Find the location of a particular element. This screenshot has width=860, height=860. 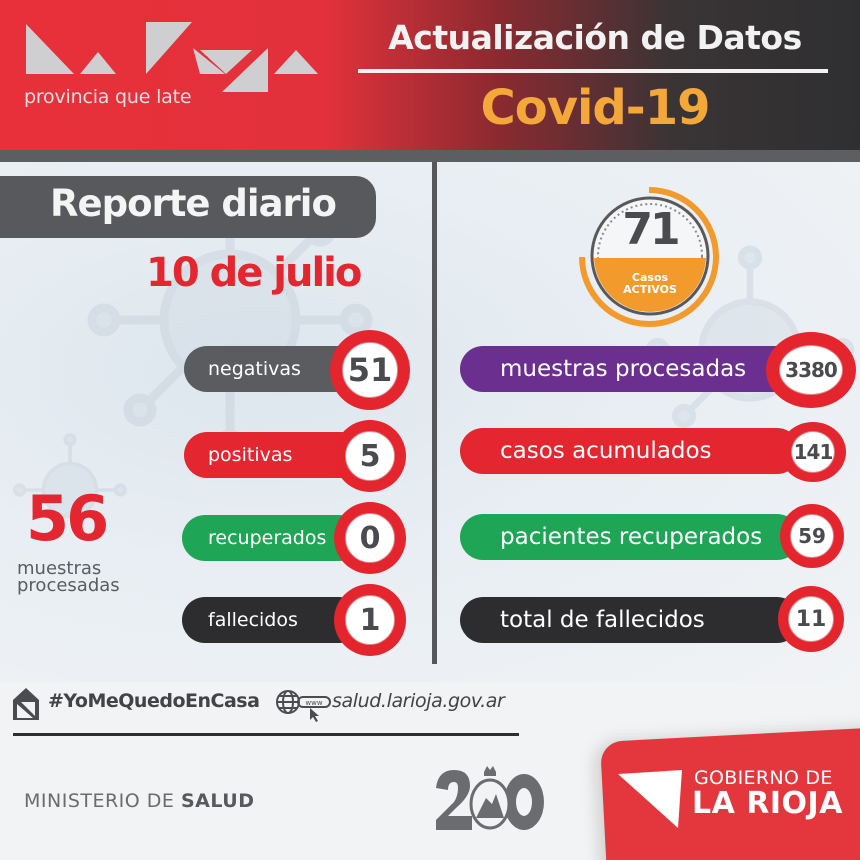

ministry-prefix: MINISTERIO DE is located at coordinates (102, 801).